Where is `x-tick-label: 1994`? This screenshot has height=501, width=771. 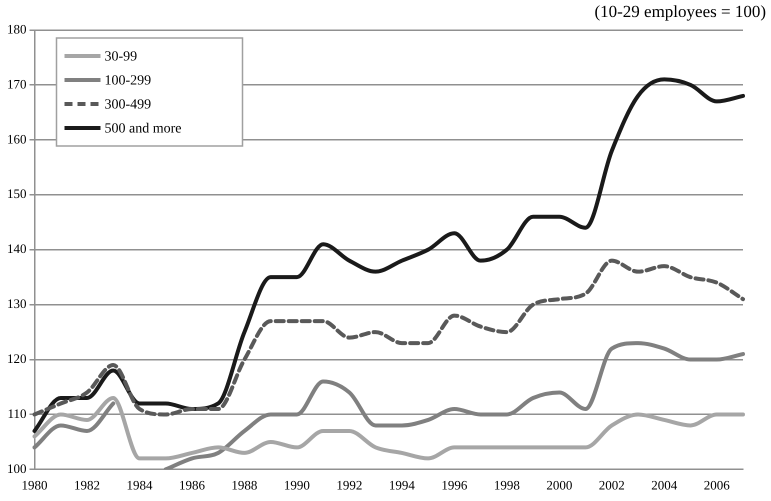 x-tick-label: 1994 is located at coordinates (402, 485).